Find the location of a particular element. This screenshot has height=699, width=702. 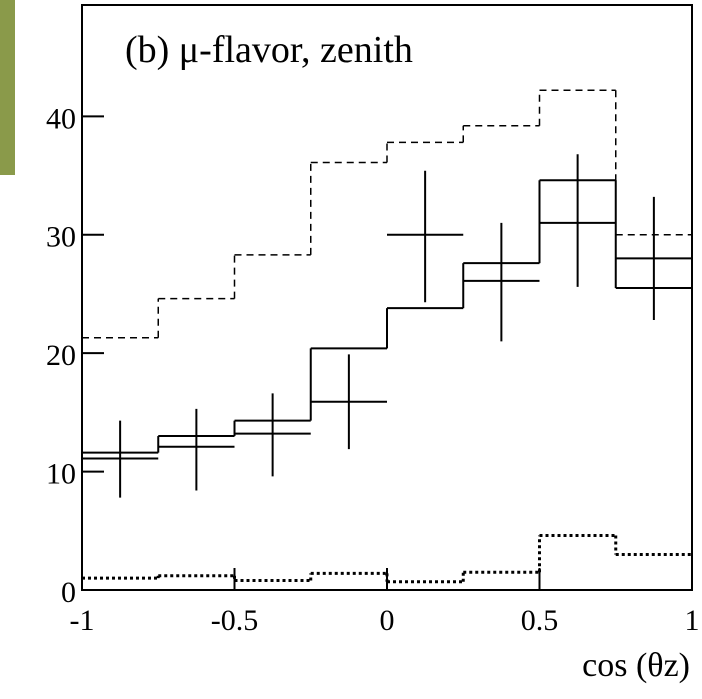

x-tick-label: 0.5 is located at coordinates (540, 620).